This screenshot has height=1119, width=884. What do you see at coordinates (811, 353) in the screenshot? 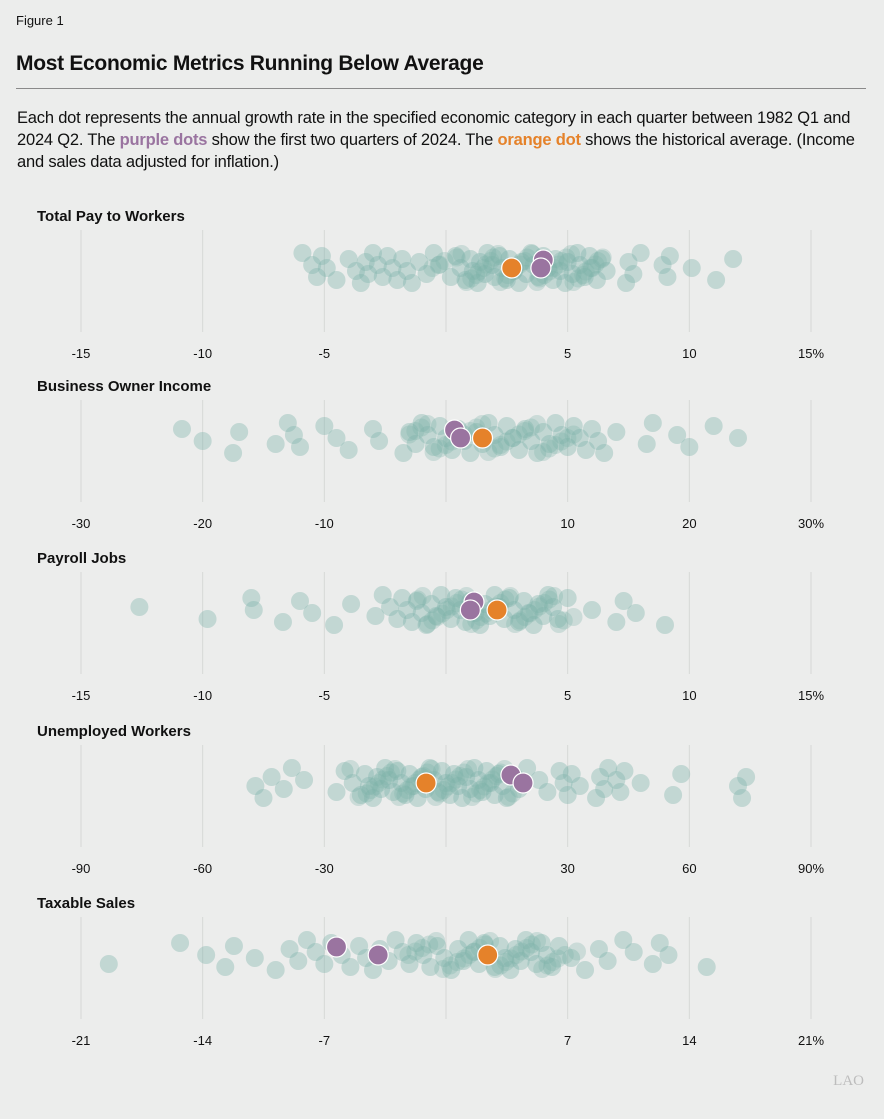
I see `tick-label: 15%` at bounding box center [811, 353].